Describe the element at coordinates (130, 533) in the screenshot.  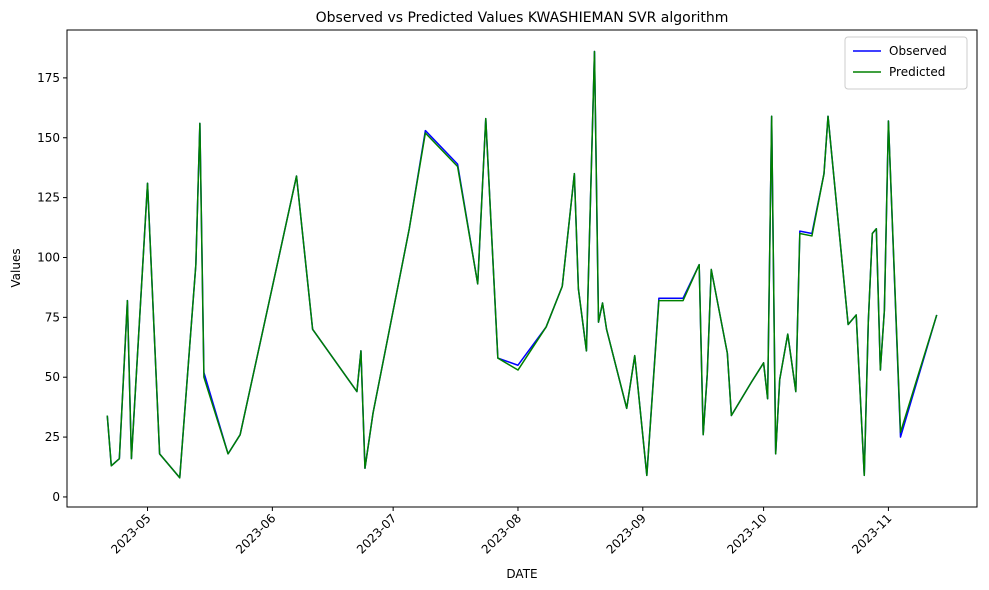
I see `x-tick-label: 2023-05` at that location.